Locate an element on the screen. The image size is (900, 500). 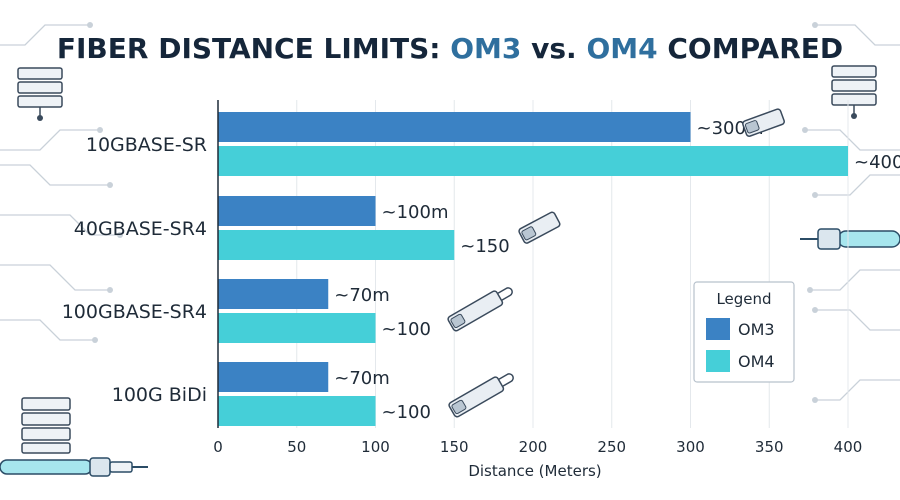
x-tick-label: 50 is located at coordinates (296, 447).